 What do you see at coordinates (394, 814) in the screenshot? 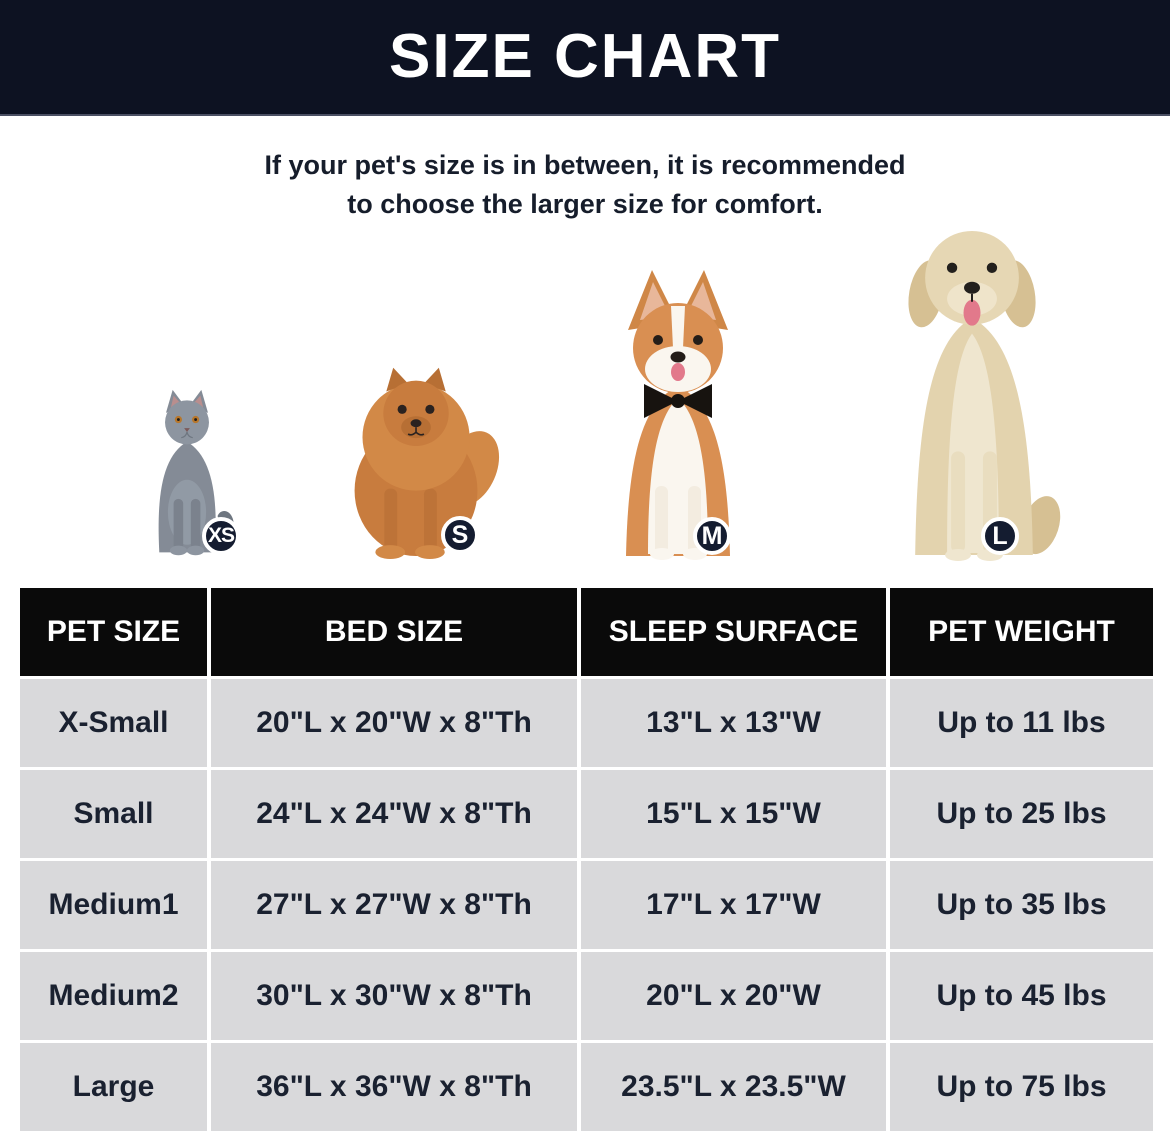
I see `cell-bed-size: 24"L x 24"W x 8"Th` at bounding box center [394, 814].